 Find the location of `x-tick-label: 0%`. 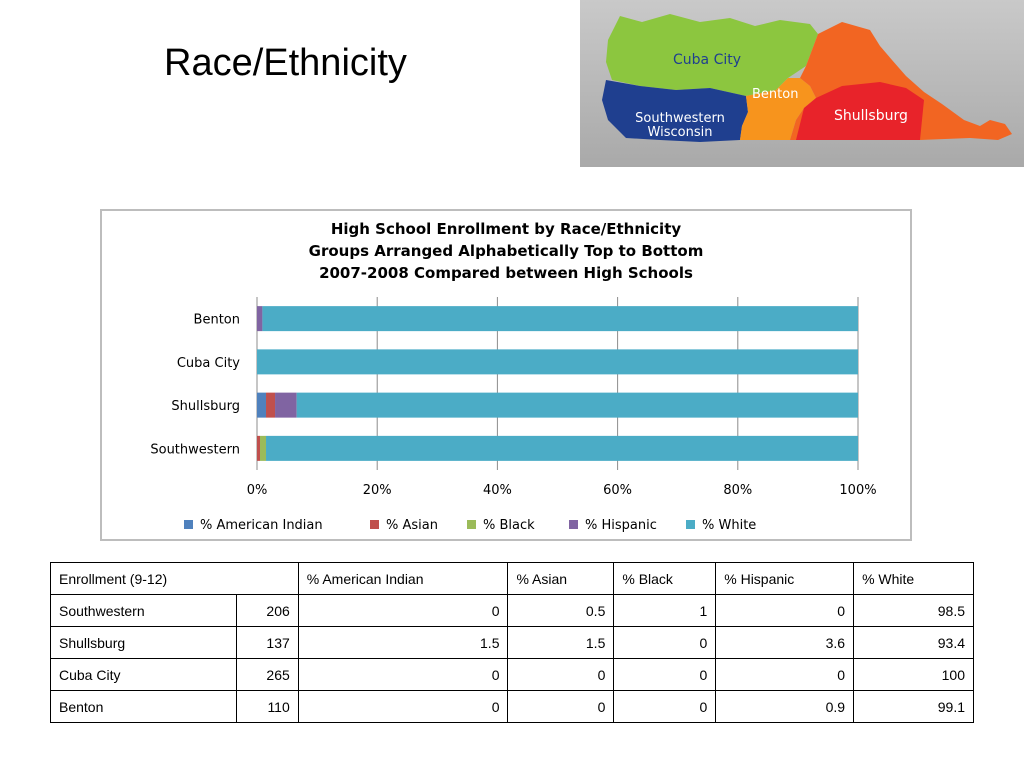

x-tick-label: 0% is located at coordinates (257, 490).